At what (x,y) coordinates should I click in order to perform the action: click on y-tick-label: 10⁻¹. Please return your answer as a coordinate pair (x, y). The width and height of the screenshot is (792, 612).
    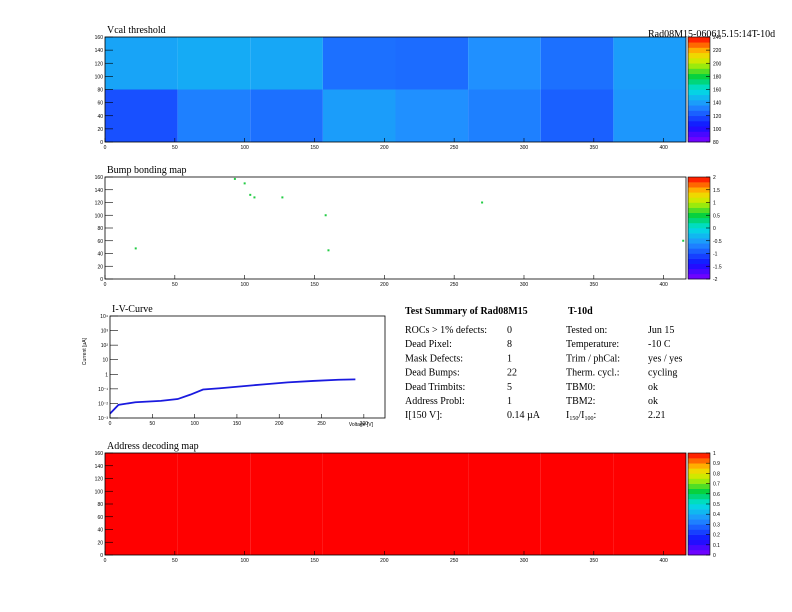
    Looking at the image, I should click on (103, 390).